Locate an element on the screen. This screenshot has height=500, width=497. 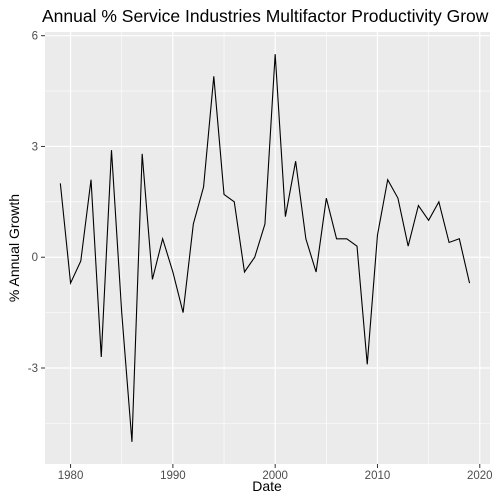
y-axis-label: % Annual Growth is located at coordinates (14, 248).